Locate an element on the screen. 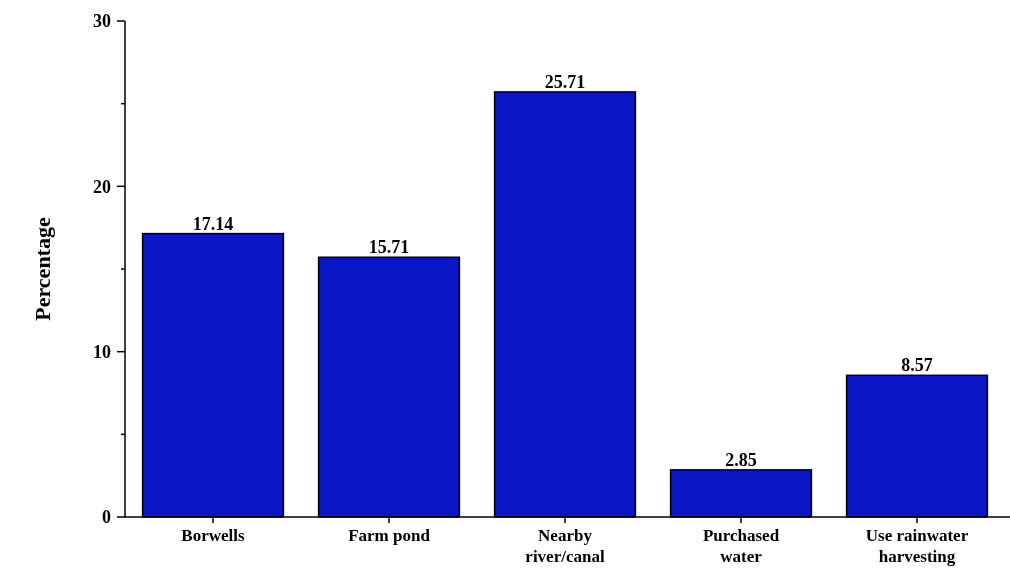  data-label: 25.71 is located at coordinates (565, 81).